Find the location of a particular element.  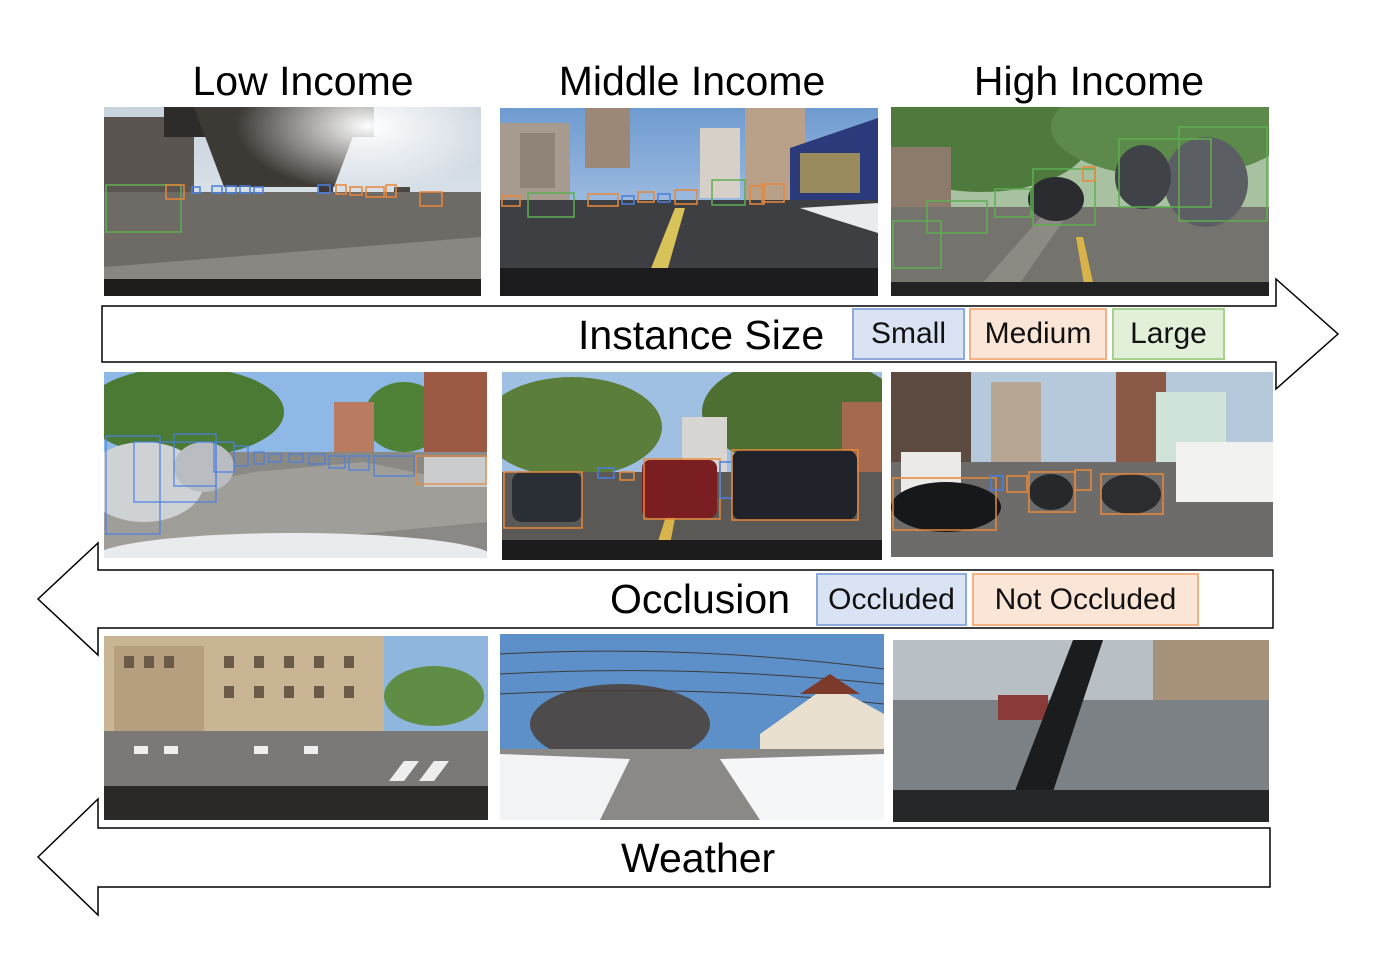

weather-label: Weather is located at coordinates (698, 858).